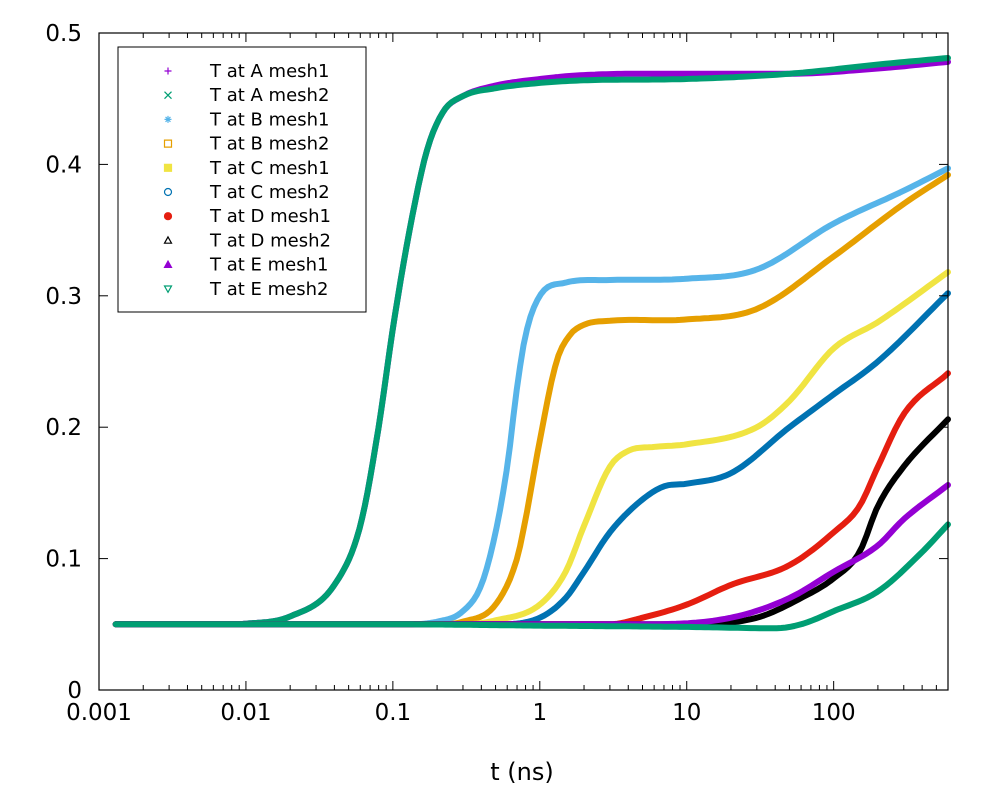  Describe the element at coordinates (245, 265) in the screenshot. I see `legend-entry: T at E mesh1` at that location.